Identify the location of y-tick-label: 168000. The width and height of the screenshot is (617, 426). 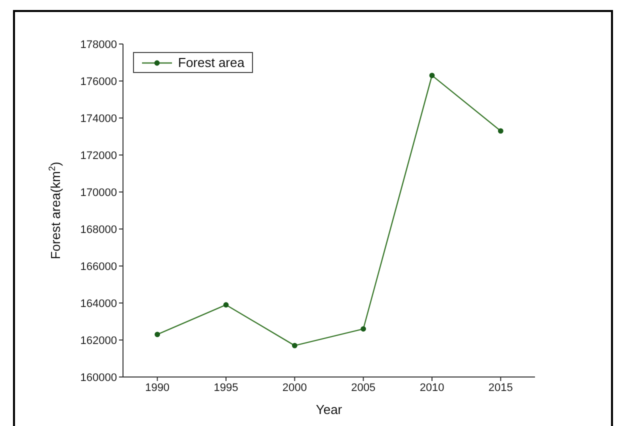
(98, 230).